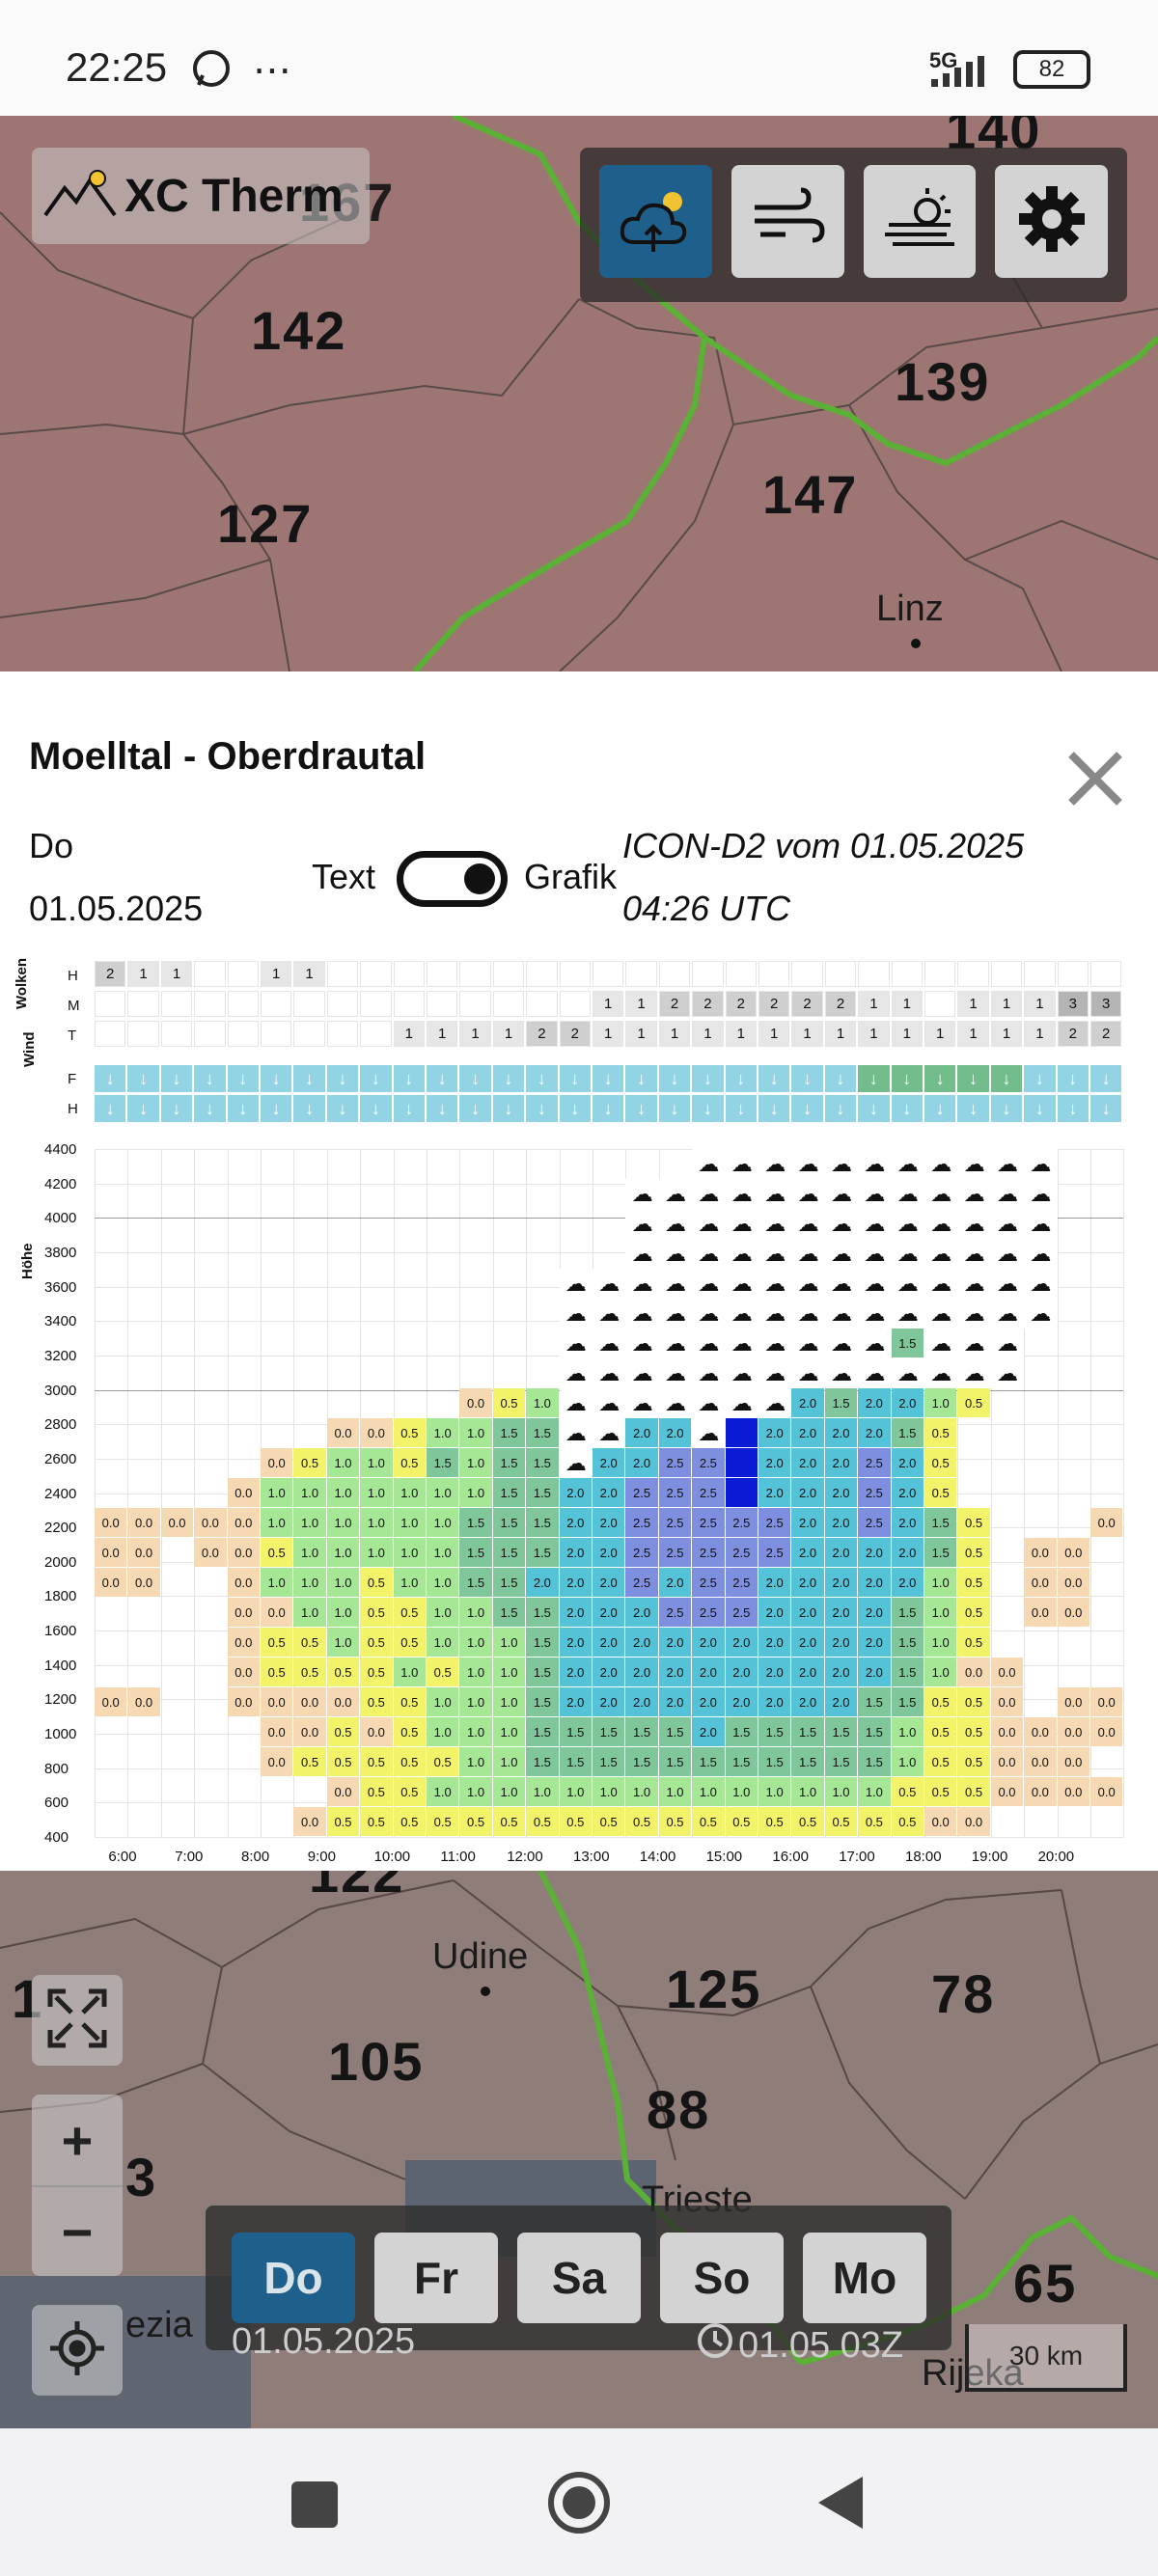 The width and height of the screenshot is (1158, 2576). I want to click on locate-button, so click(77, 2351).